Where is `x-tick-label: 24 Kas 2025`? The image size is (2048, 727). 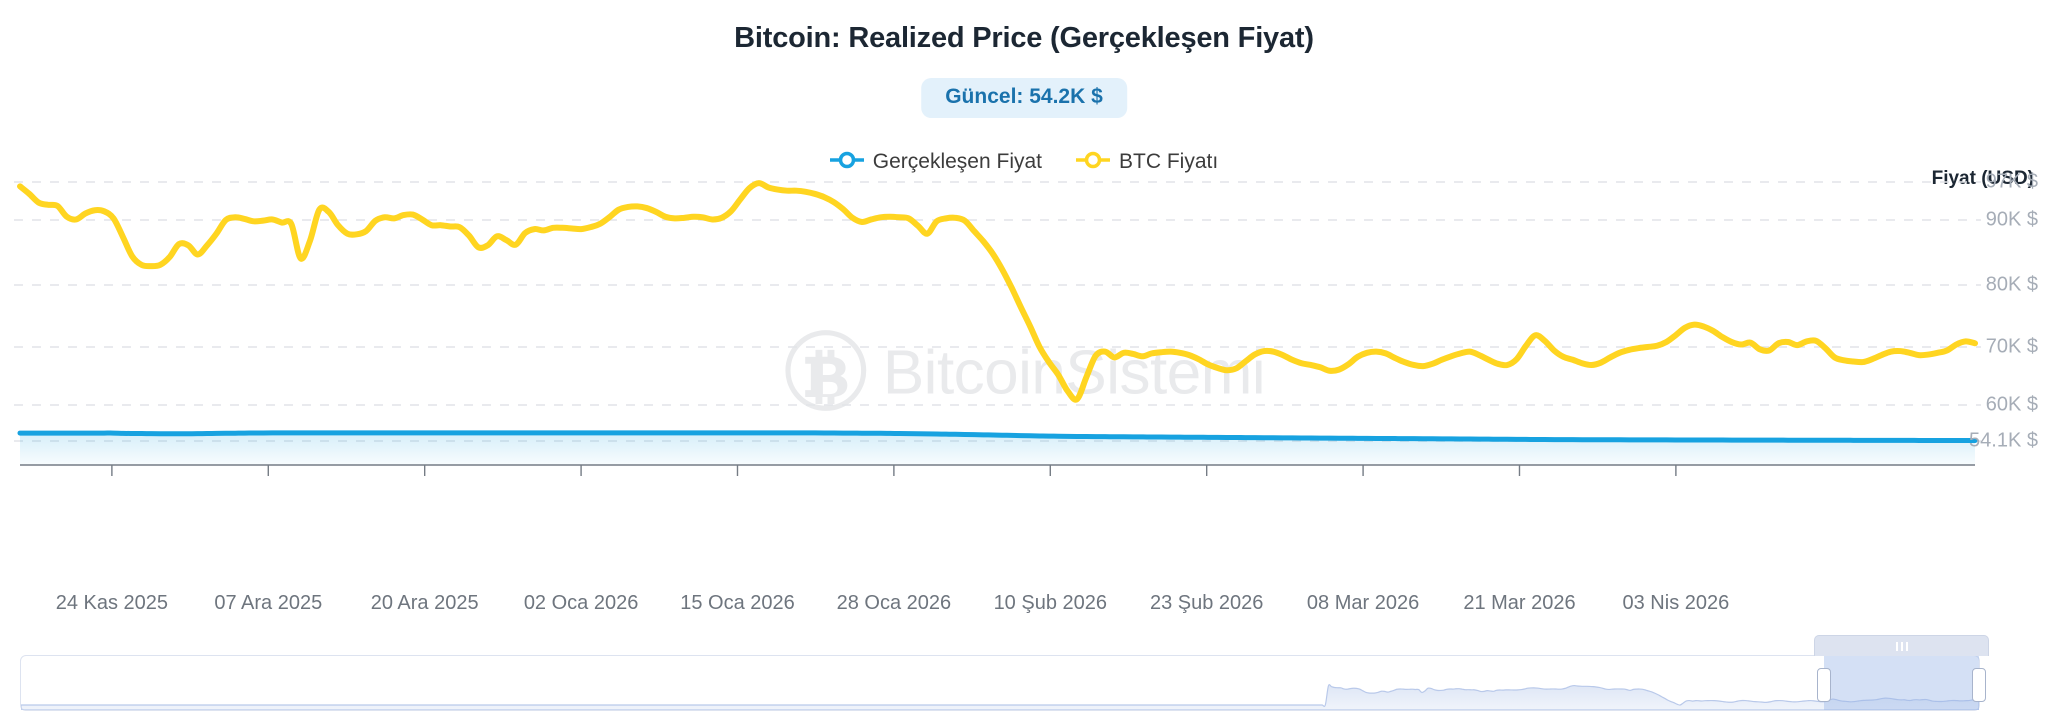
x-tick-label: 24 Kas 2025 is located at coordinates (112, 603).